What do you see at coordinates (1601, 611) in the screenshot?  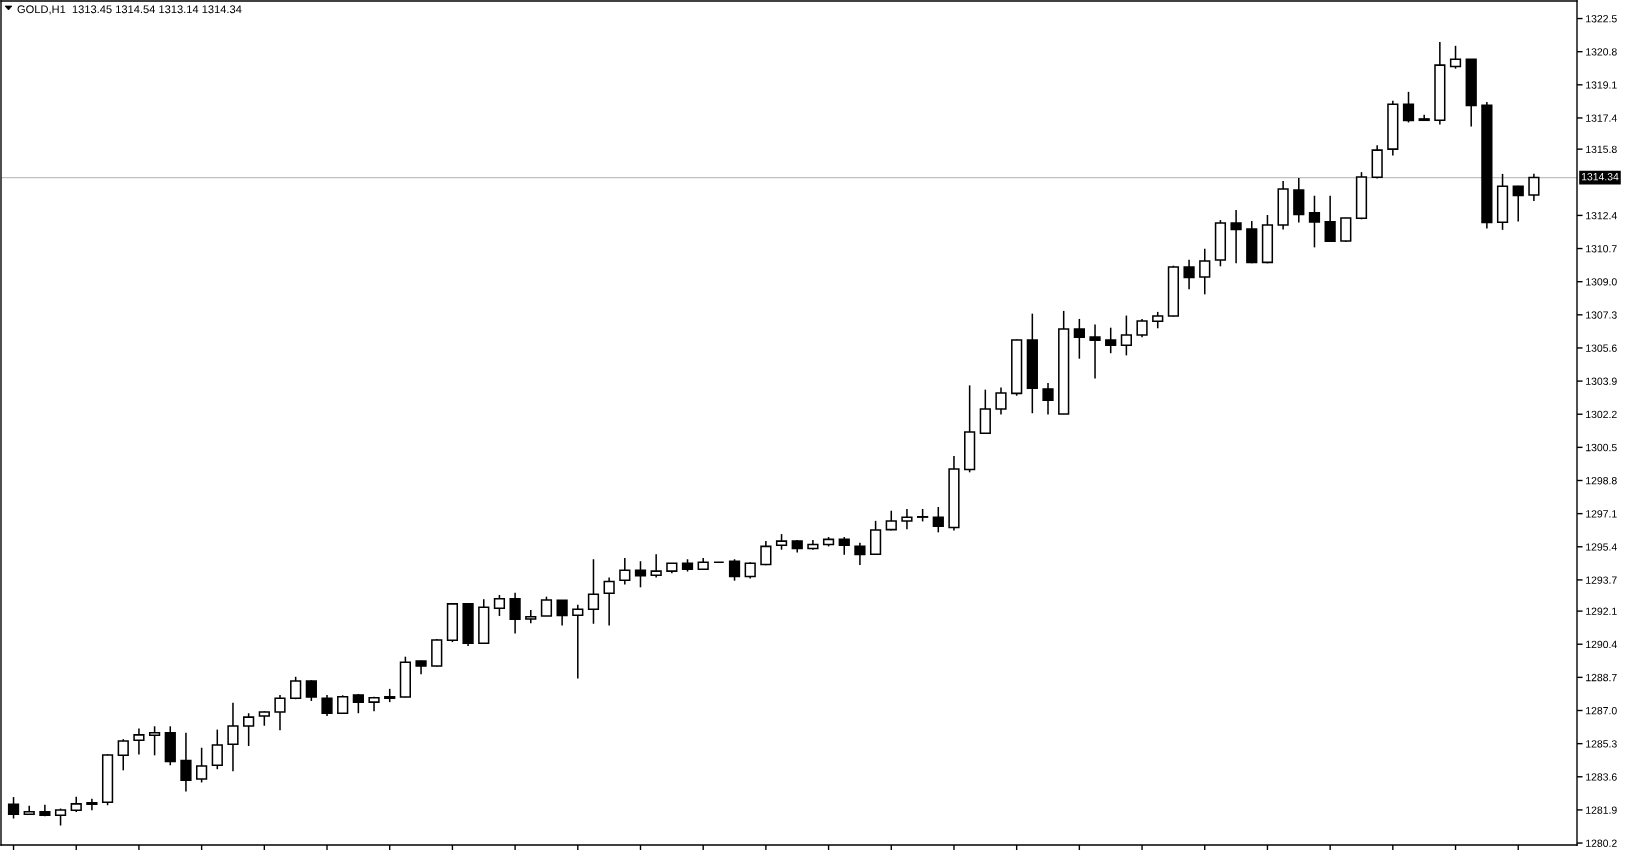 I see `y-tick-label: 1292.1` at bounding box center [1601, 611].